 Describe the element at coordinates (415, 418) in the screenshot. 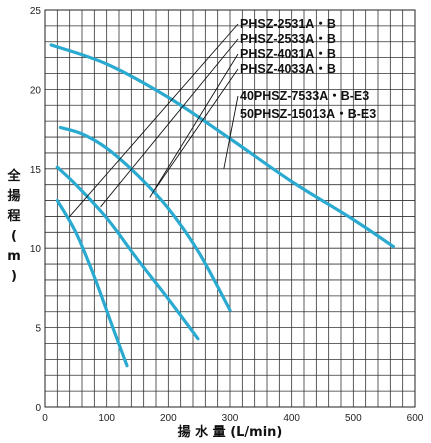

I see `x-tick-label: 600` at that location.